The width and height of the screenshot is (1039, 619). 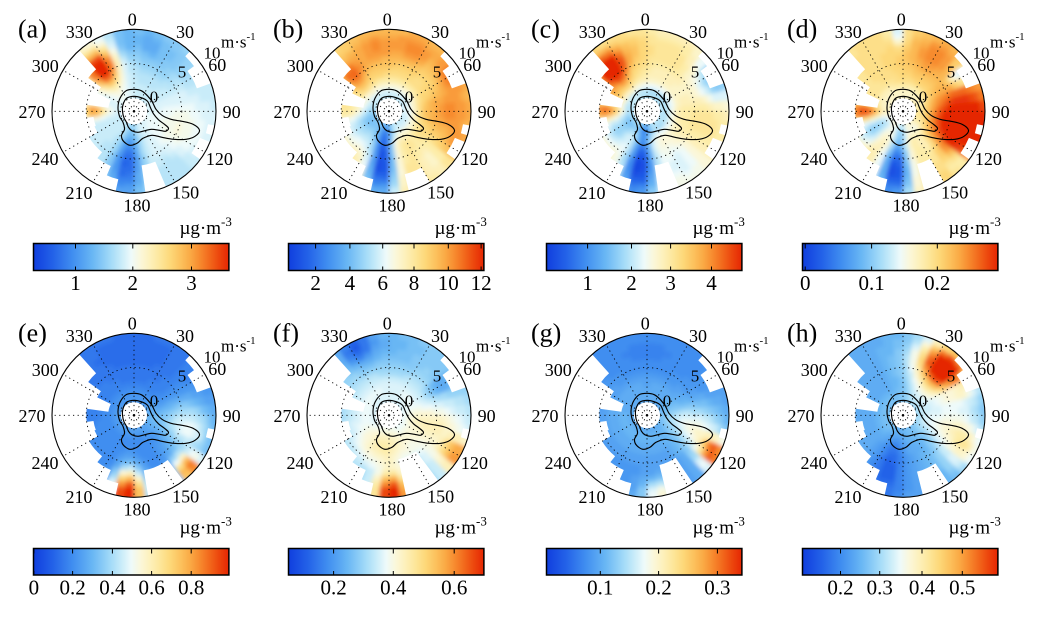 What do you see at coordinates (962, 588) in the screenshot?
I see `svg-text: 0.5` at bounding box center [962, 588].